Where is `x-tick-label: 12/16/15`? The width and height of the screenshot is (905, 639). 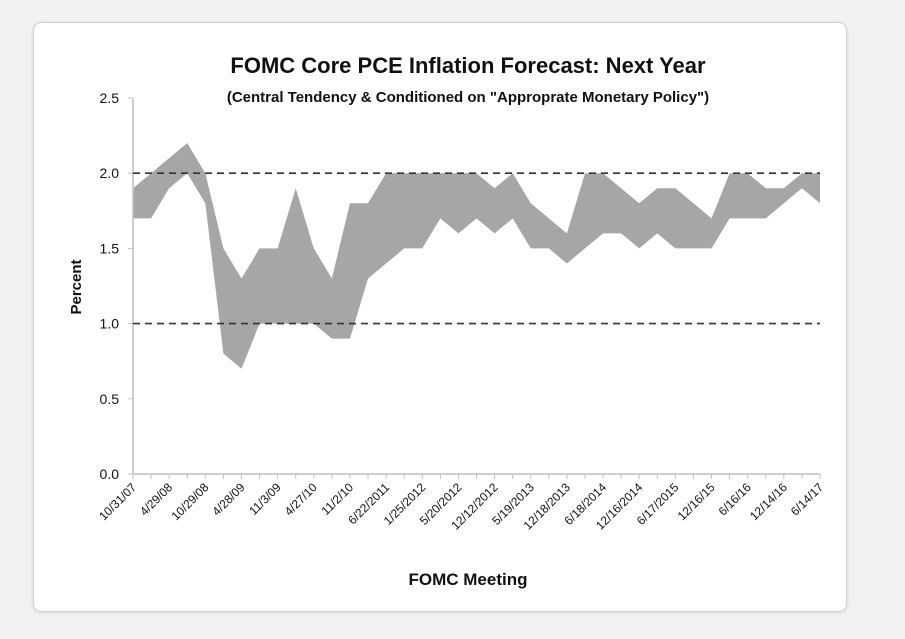
x-tick-label: 12/16/15 is located at coordinates (696, 501).